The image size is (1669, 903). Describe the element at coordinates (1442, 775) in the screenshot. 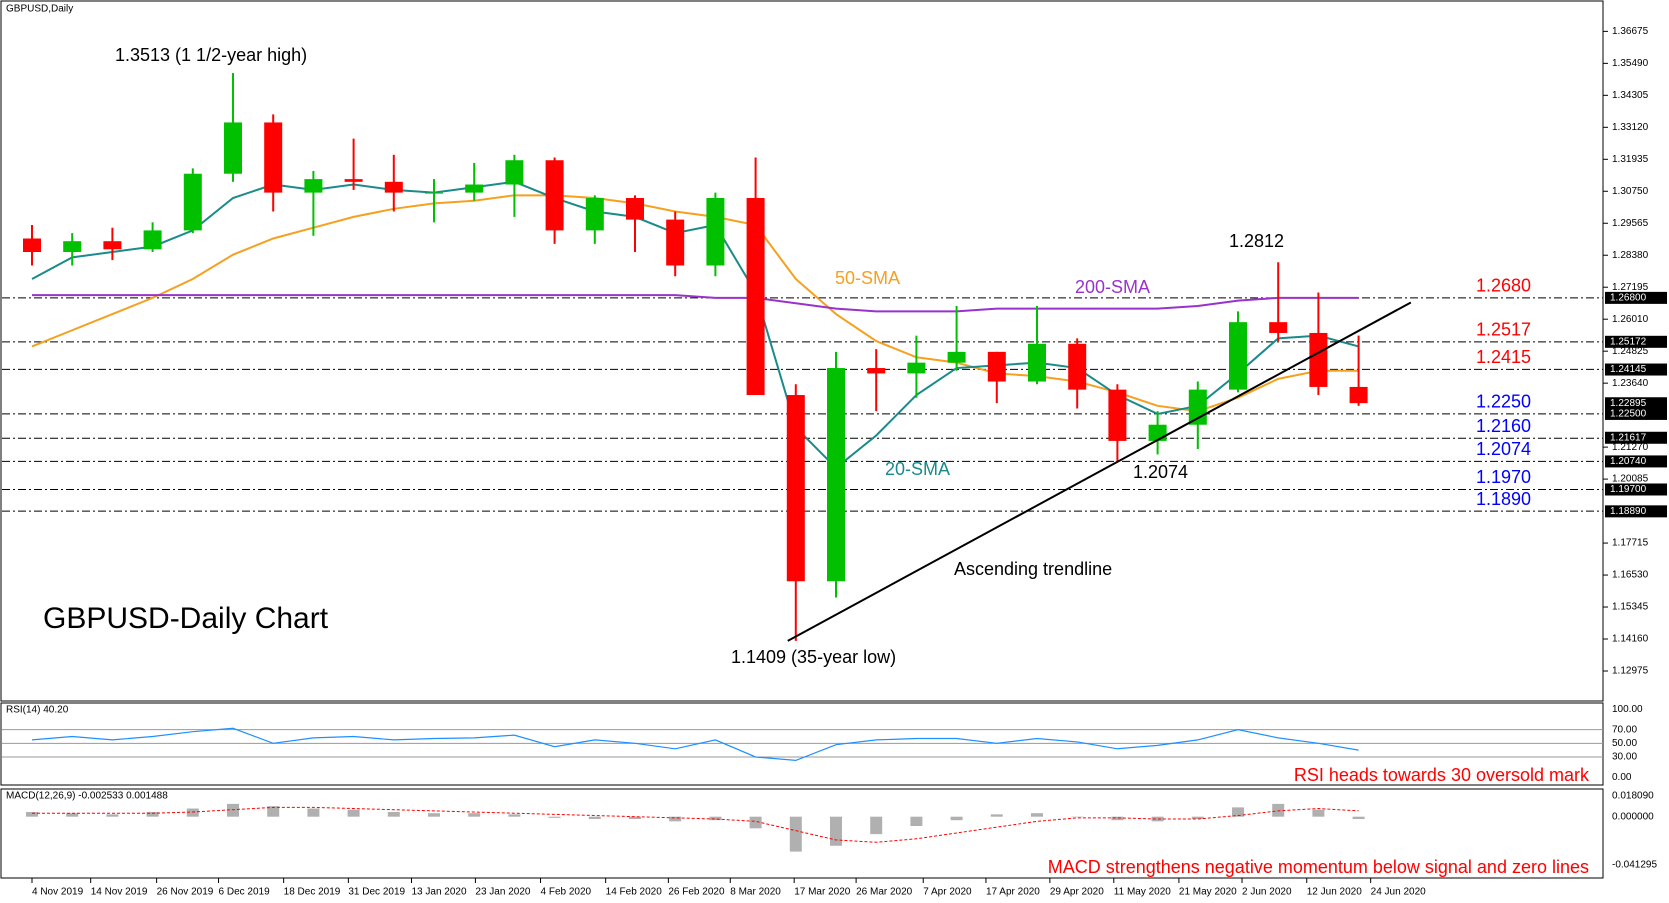

I see `rsi-note: RSI heads towards 30 oversold mark` at that location.